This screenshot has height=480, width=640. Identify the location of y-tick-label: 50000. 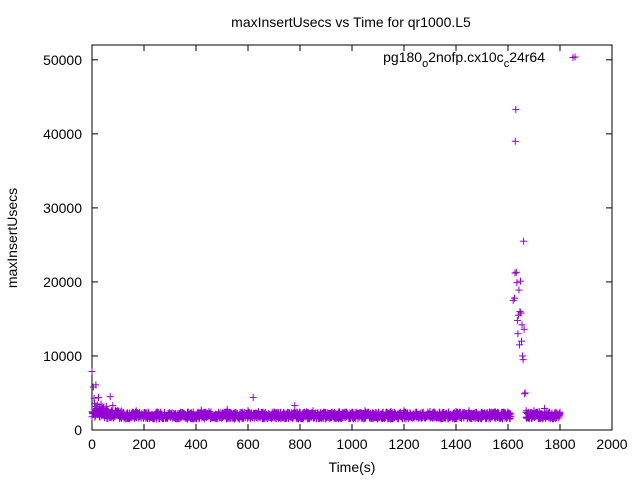
(62, 60).